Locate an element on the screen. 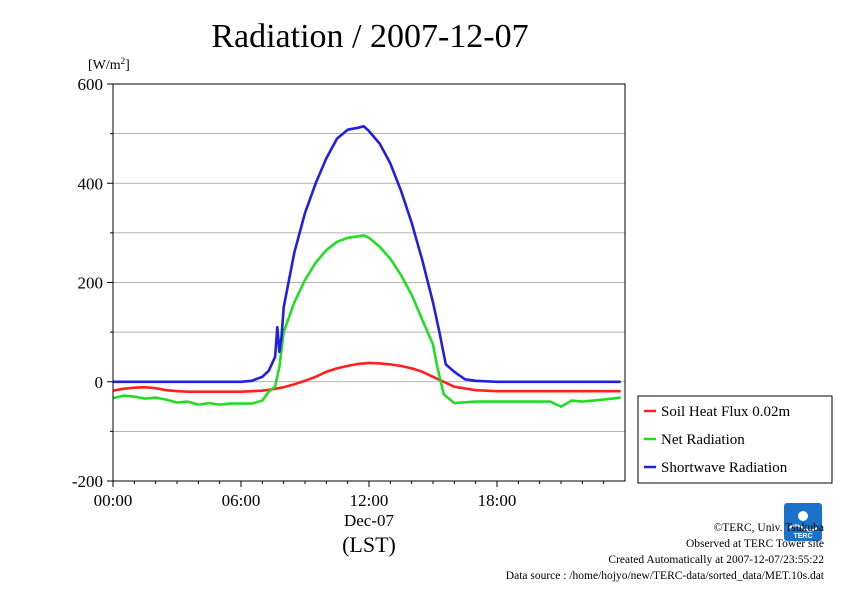 Image resolution: width=842 pixels, height=595 pixels. logo-text: TERC is located at coordinates (802, 536).